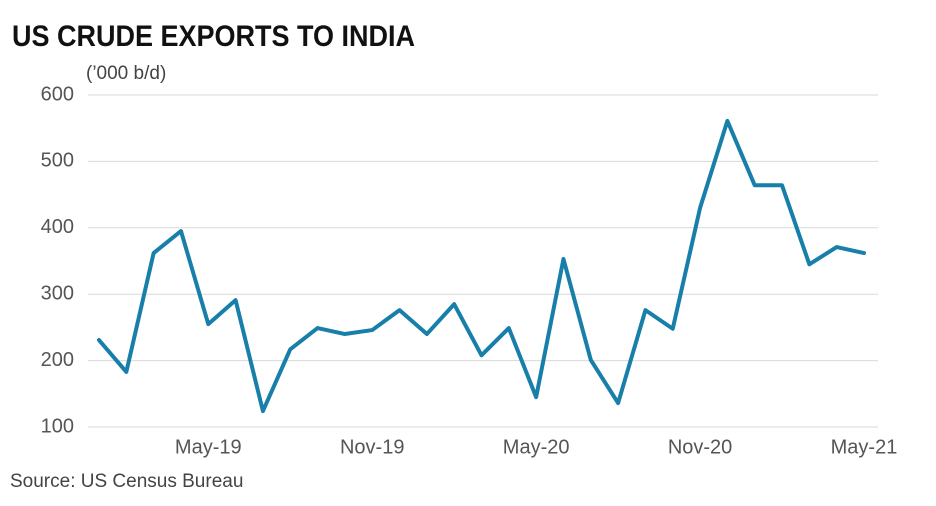 The width and height of the screenshot is (936, 506). I want to click on x-tick-label: Nov-19, so click(372, 447).